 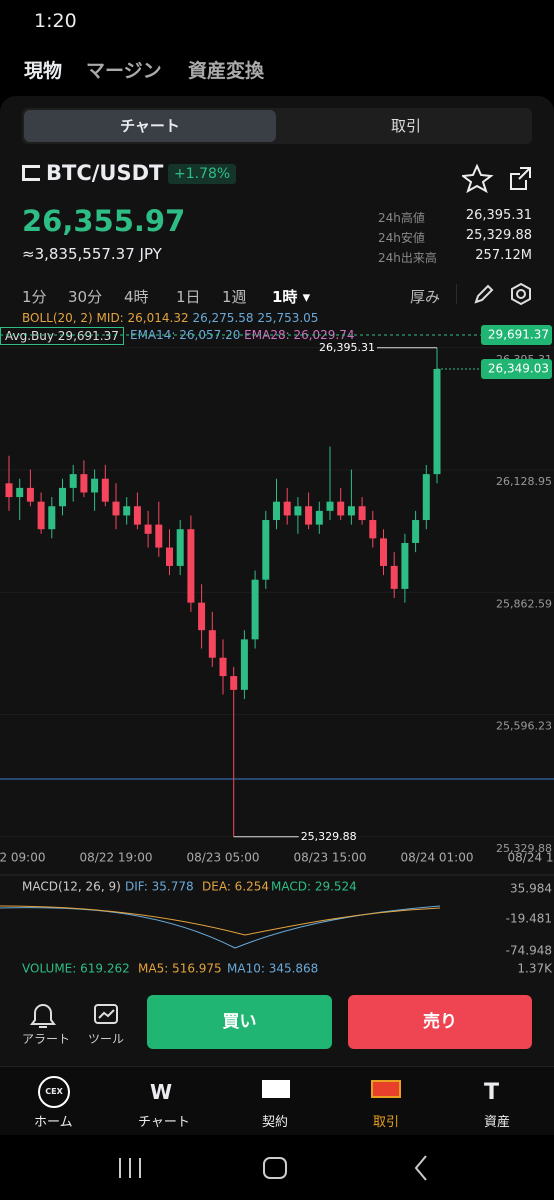 I want to click on segment-trade: 取引, so click(x=405, y=126).